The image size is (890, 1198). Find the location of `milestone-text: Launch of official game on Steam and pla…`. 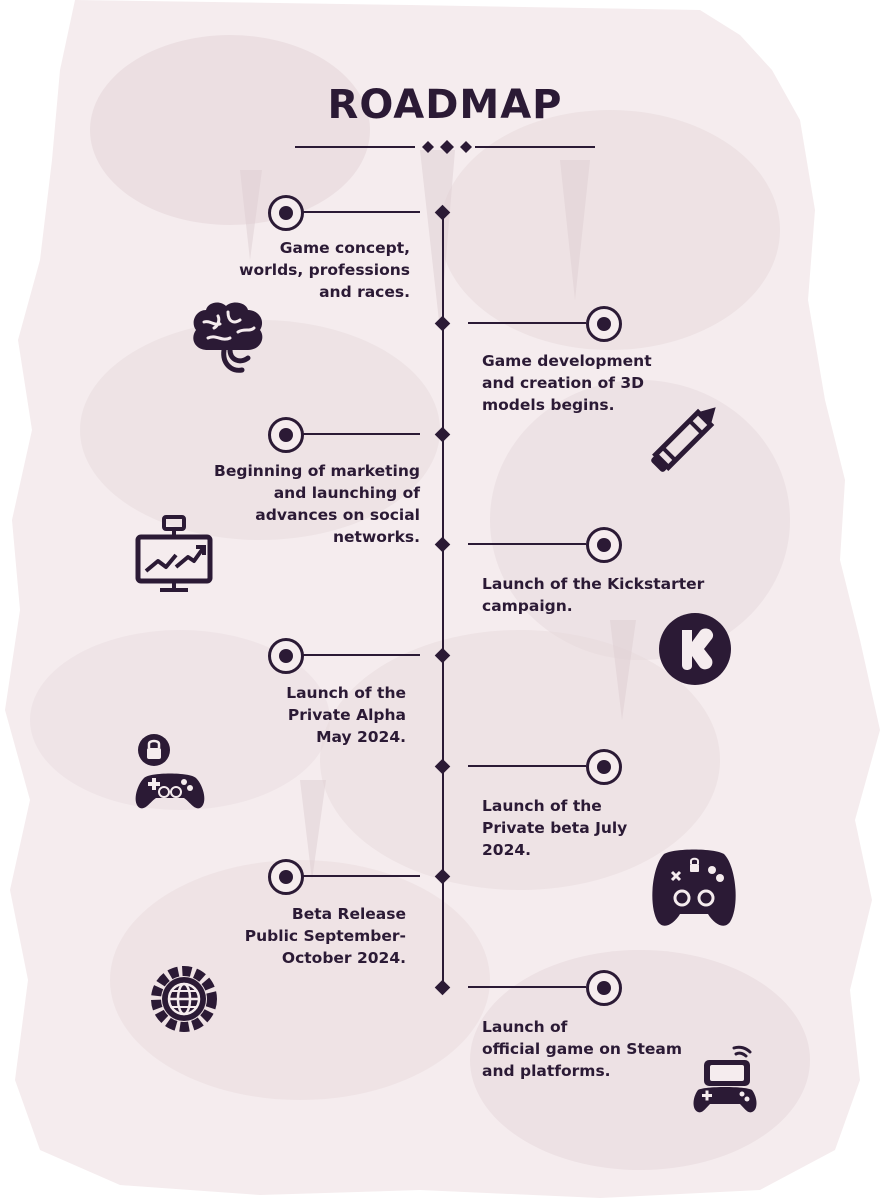

milestone-text: Launch of official game on Steam and pla… is located at coordinates (582, 1049).